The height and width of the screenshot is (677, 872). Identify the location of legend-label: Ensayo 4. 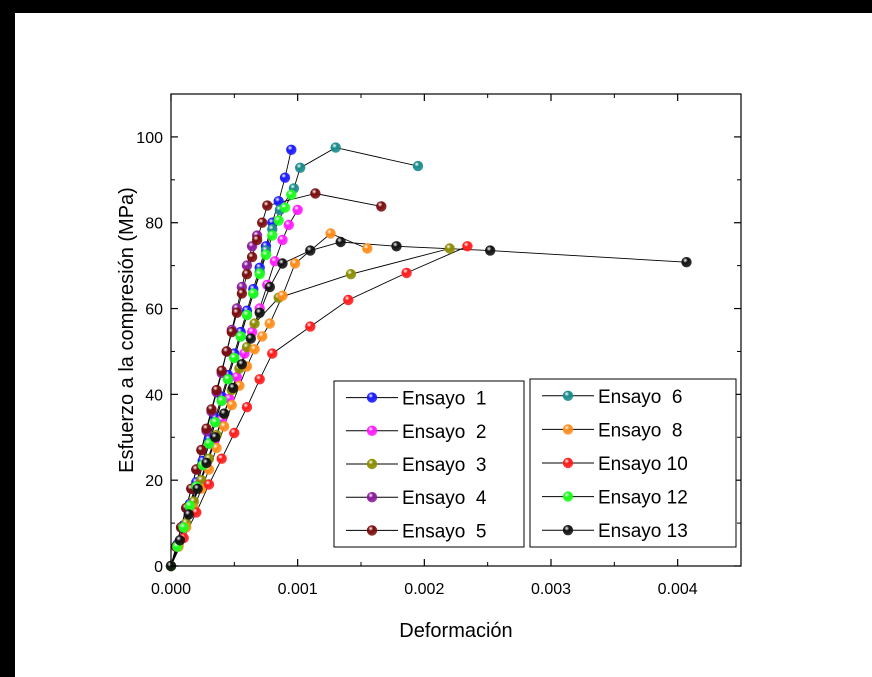
(444, 498).